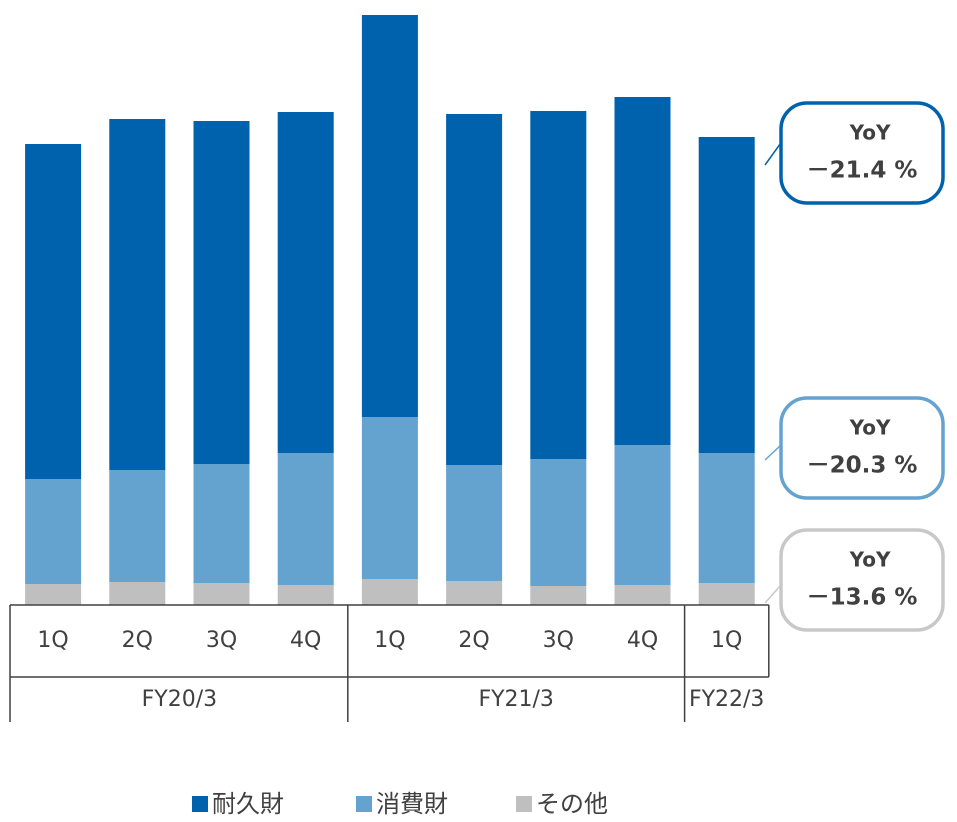 This screenshot has height=822, width=957. Describe the element at coordinates (516, 699) in the screenshot. I see `group-label: FY21/3` at that location.